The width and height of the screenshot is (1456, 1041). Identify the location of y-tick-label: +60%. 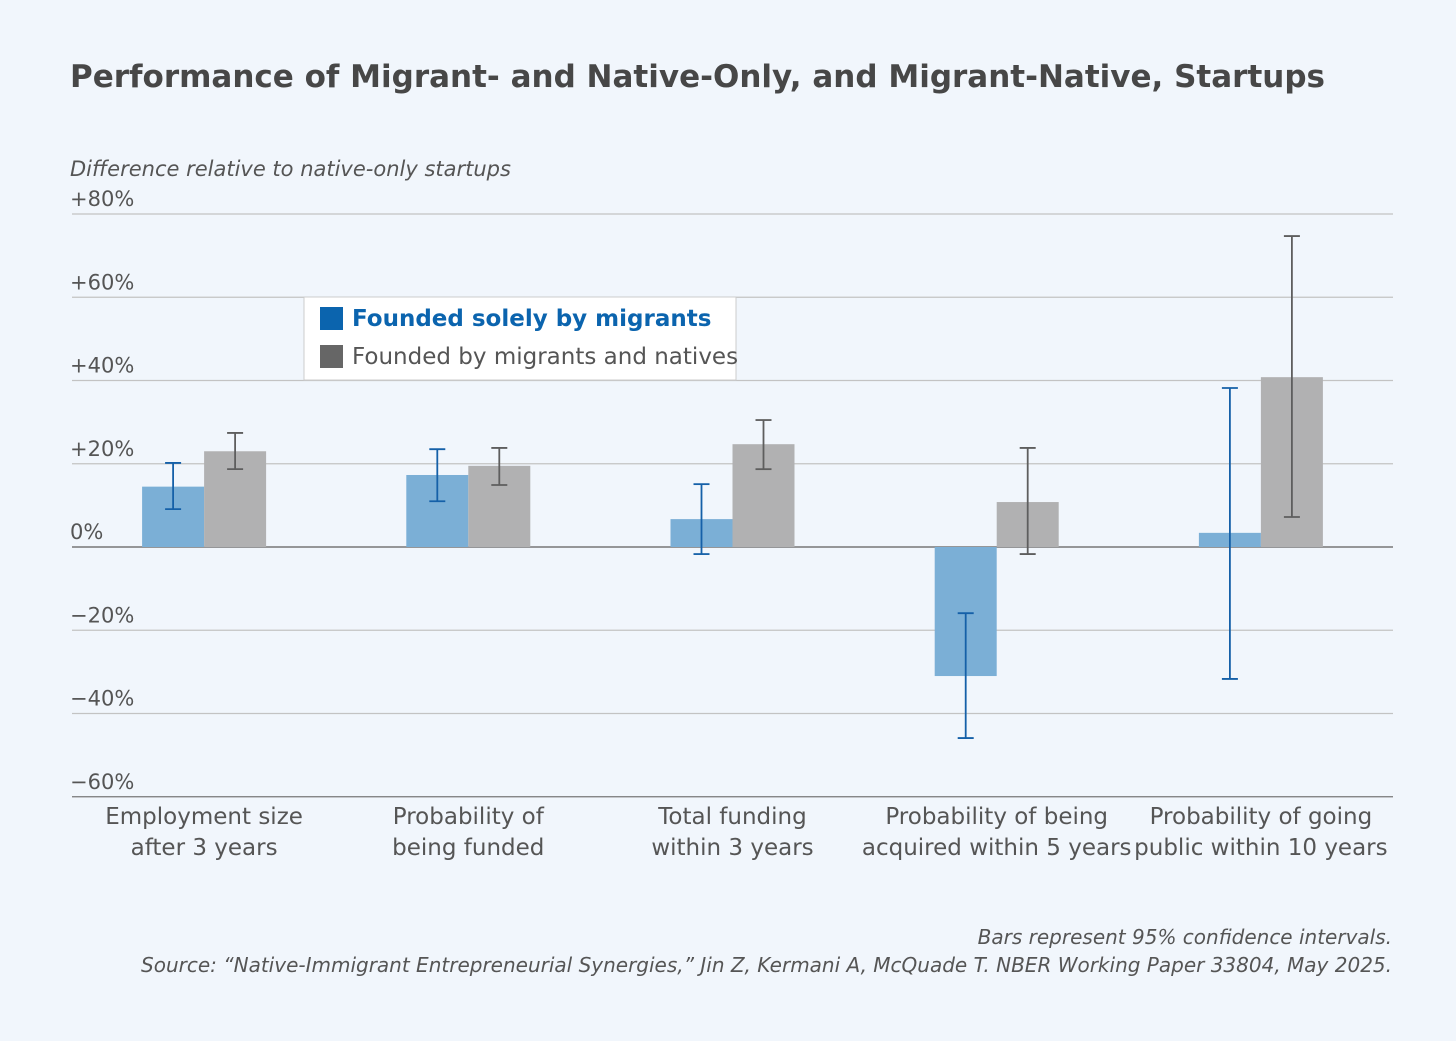
(102, 282).